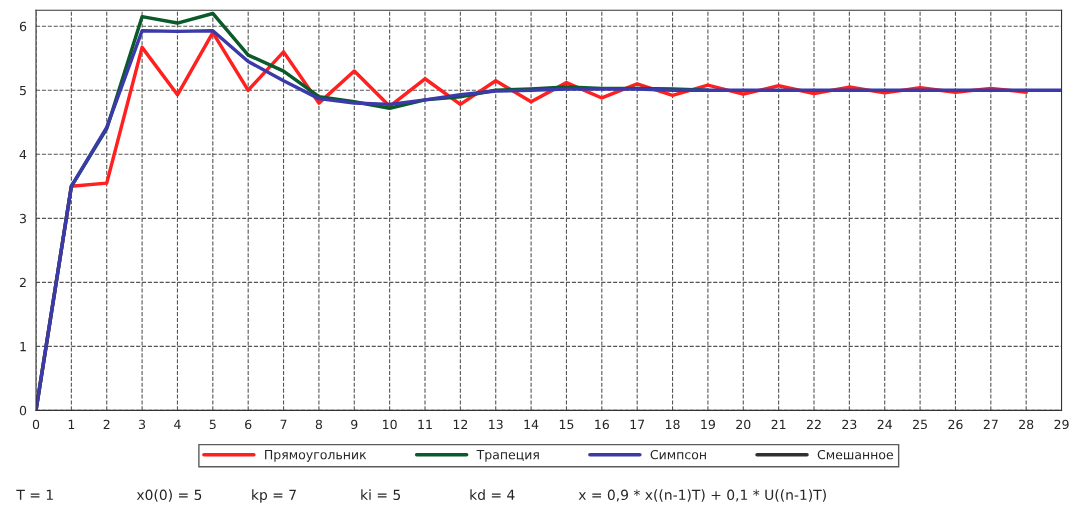 Image resolution: width=1091 pixels, height=513 pixels. What do you see at coordinates (813, 424) in the screenshot?
I see `x-tick-label: 22` at bounding box center [813, 424].